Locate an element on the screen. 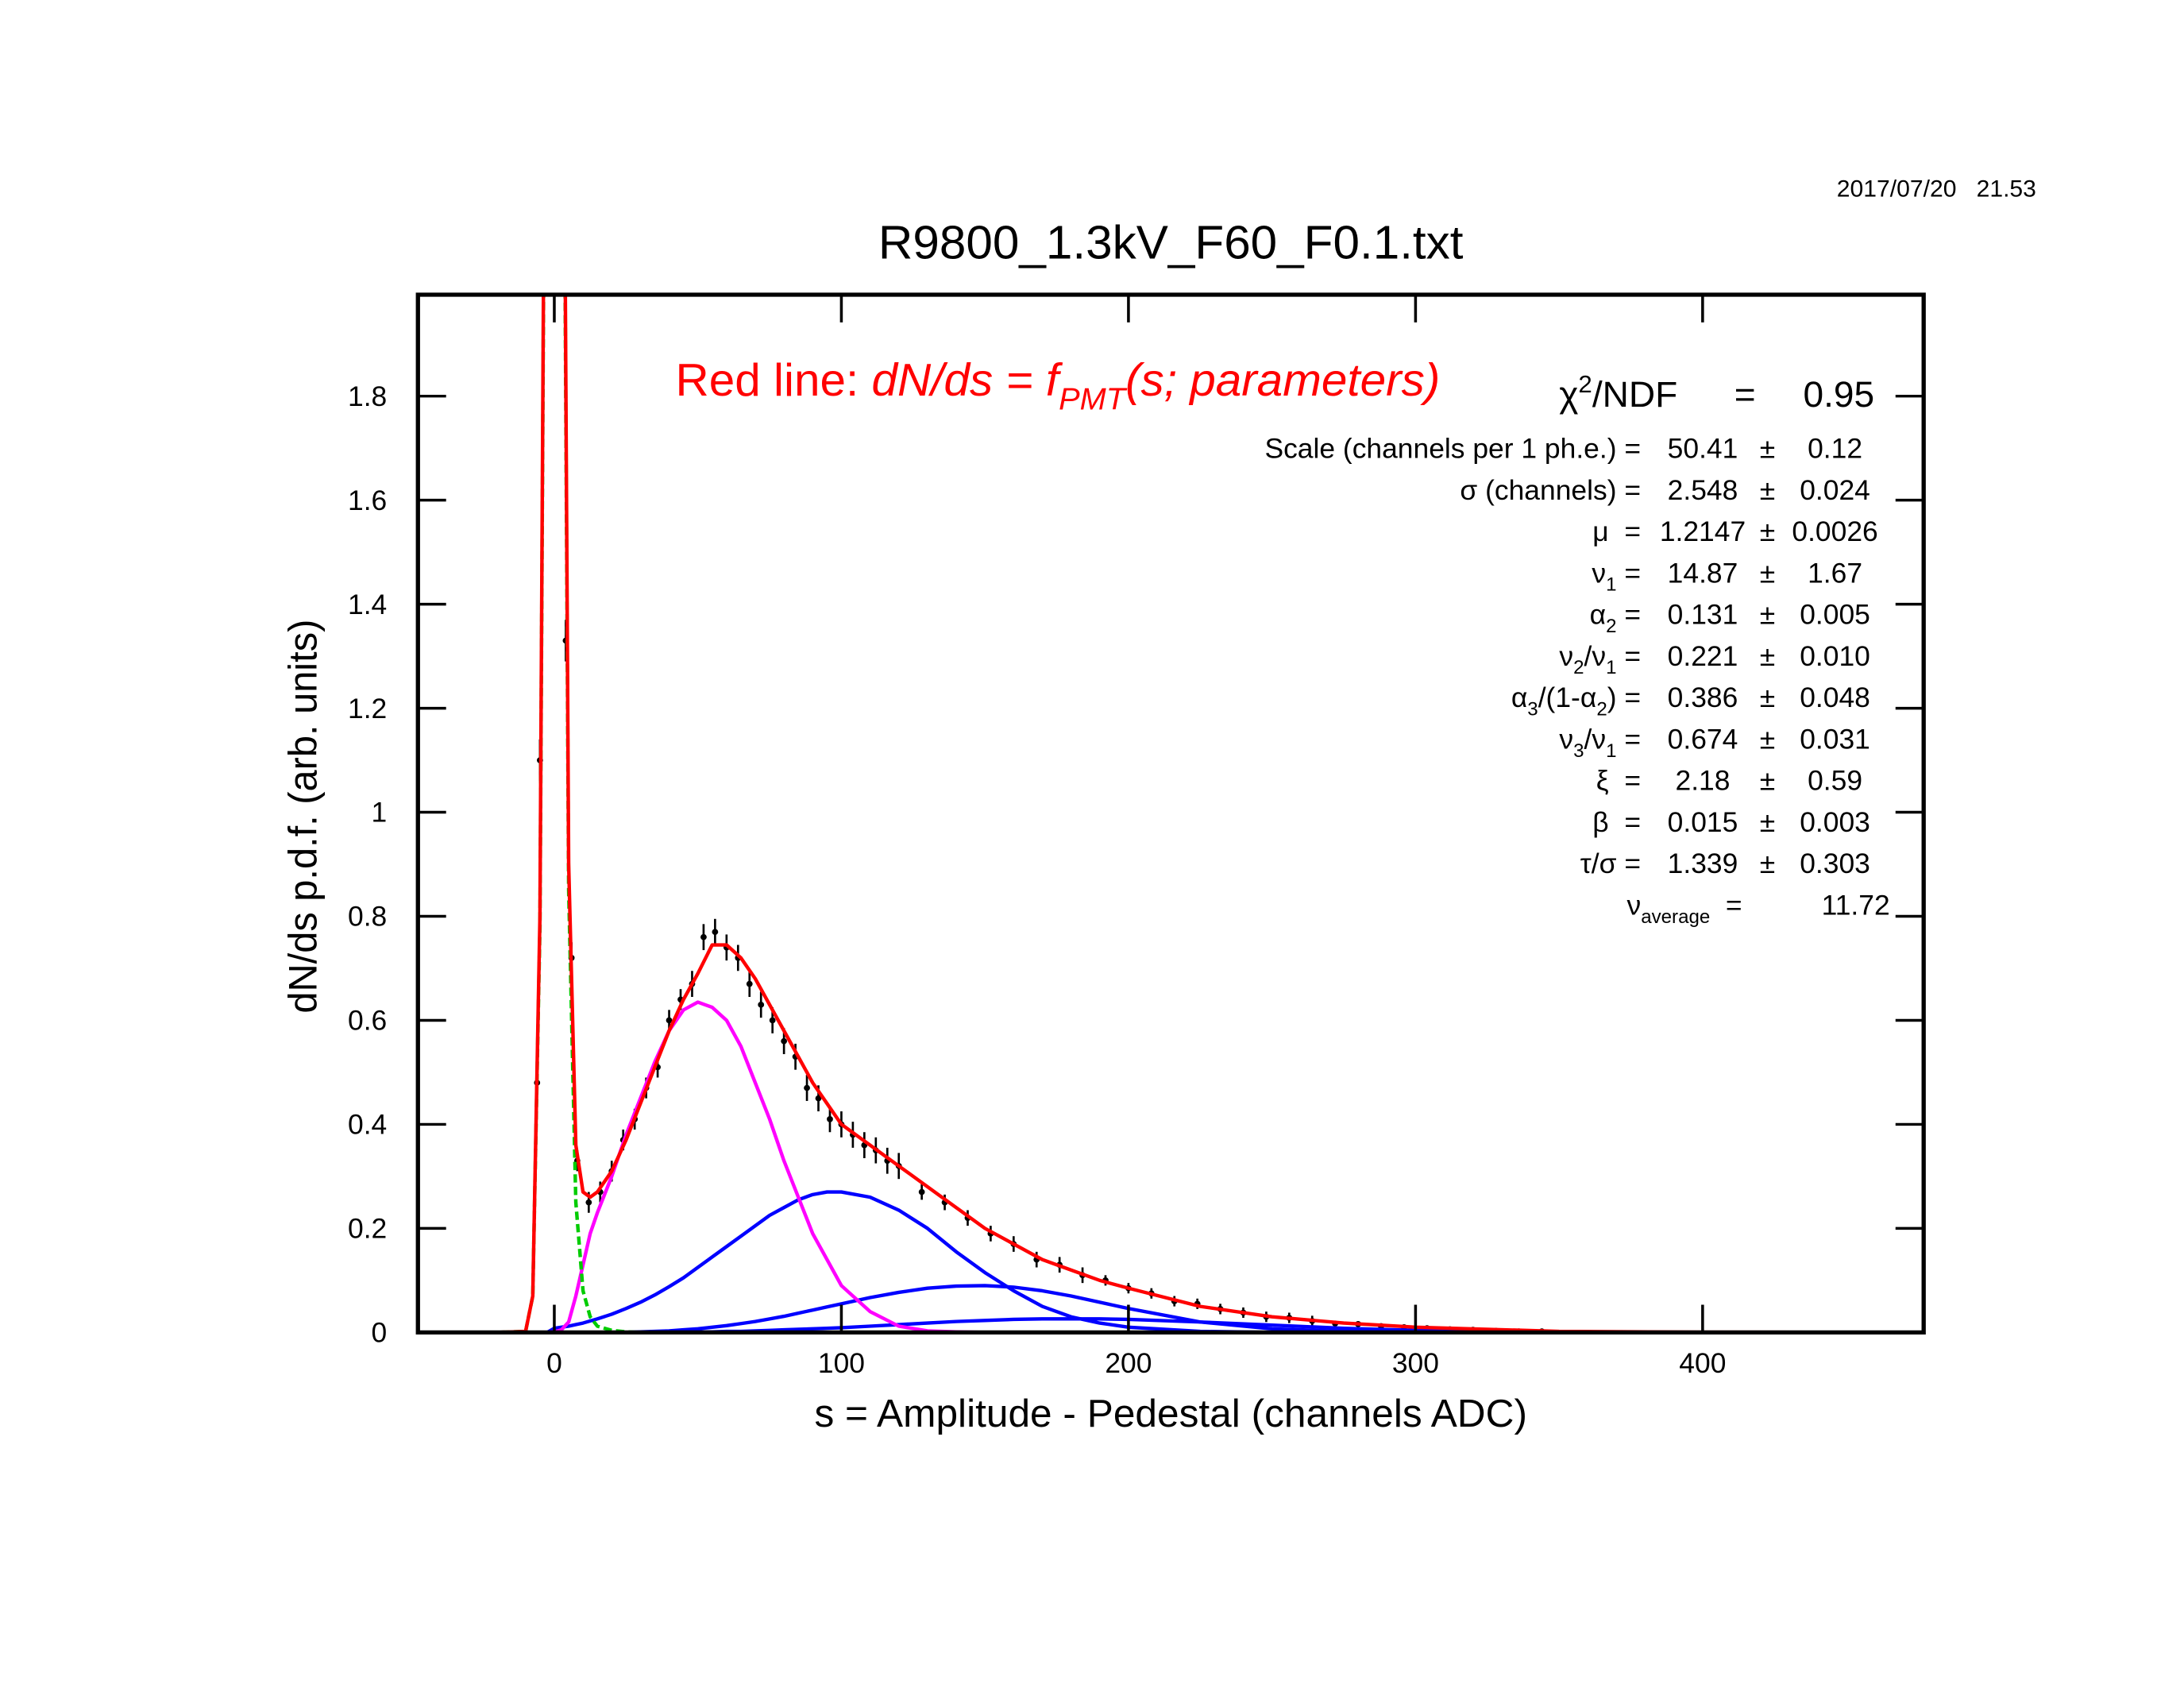 The image size is (2184, 1688). parameter-value: 0.674 is located at coordinates (1703, 740).